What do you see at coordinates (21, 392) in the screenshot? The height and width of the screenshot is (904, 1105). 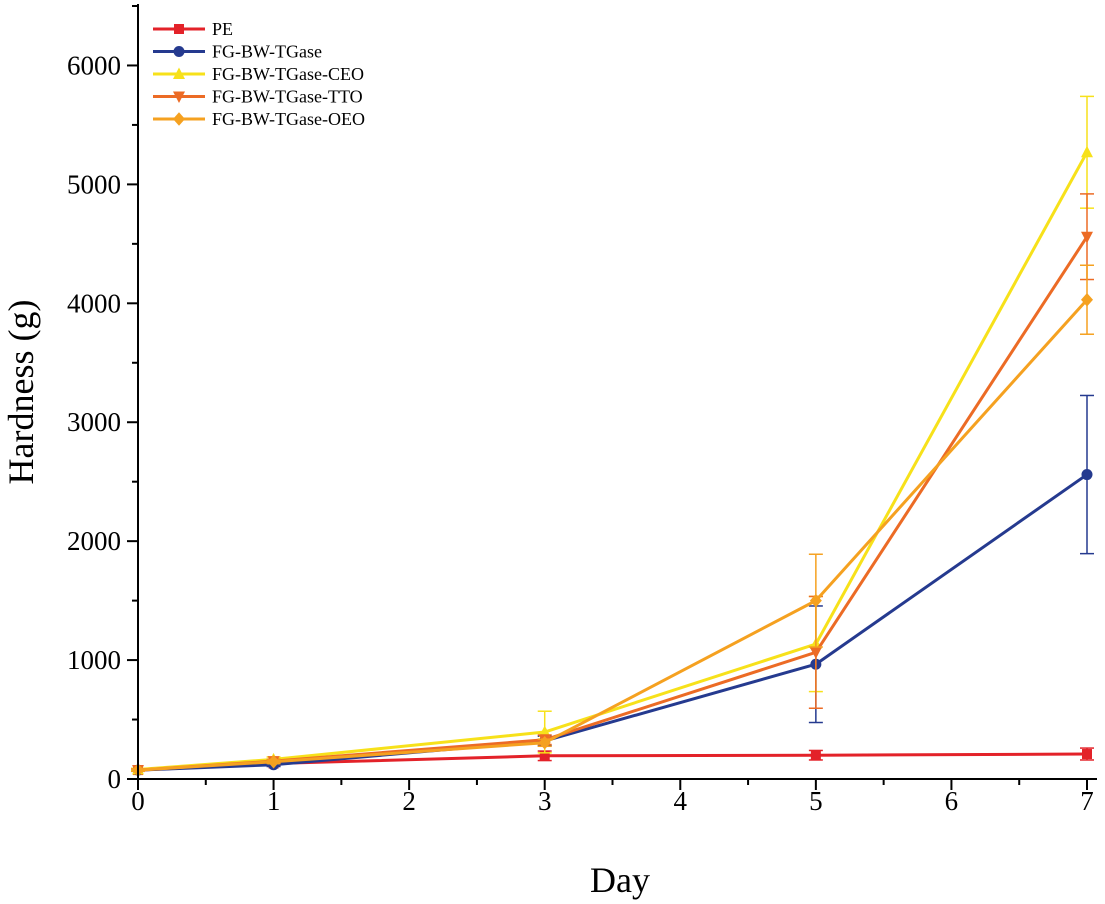 I see `y-axis-title: Hardness (g)` at bounding box center [21, 392].